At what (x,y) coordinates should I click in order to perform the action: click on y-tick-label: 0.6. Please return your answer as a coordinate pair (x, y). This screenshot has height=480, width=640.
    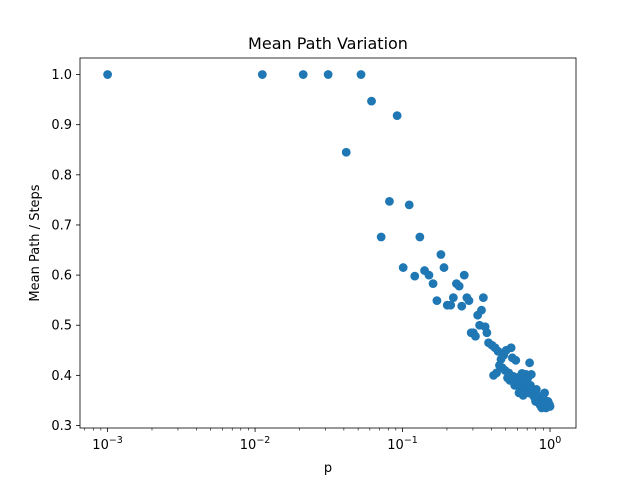
    Looking at the image, I should click on (61, 276).